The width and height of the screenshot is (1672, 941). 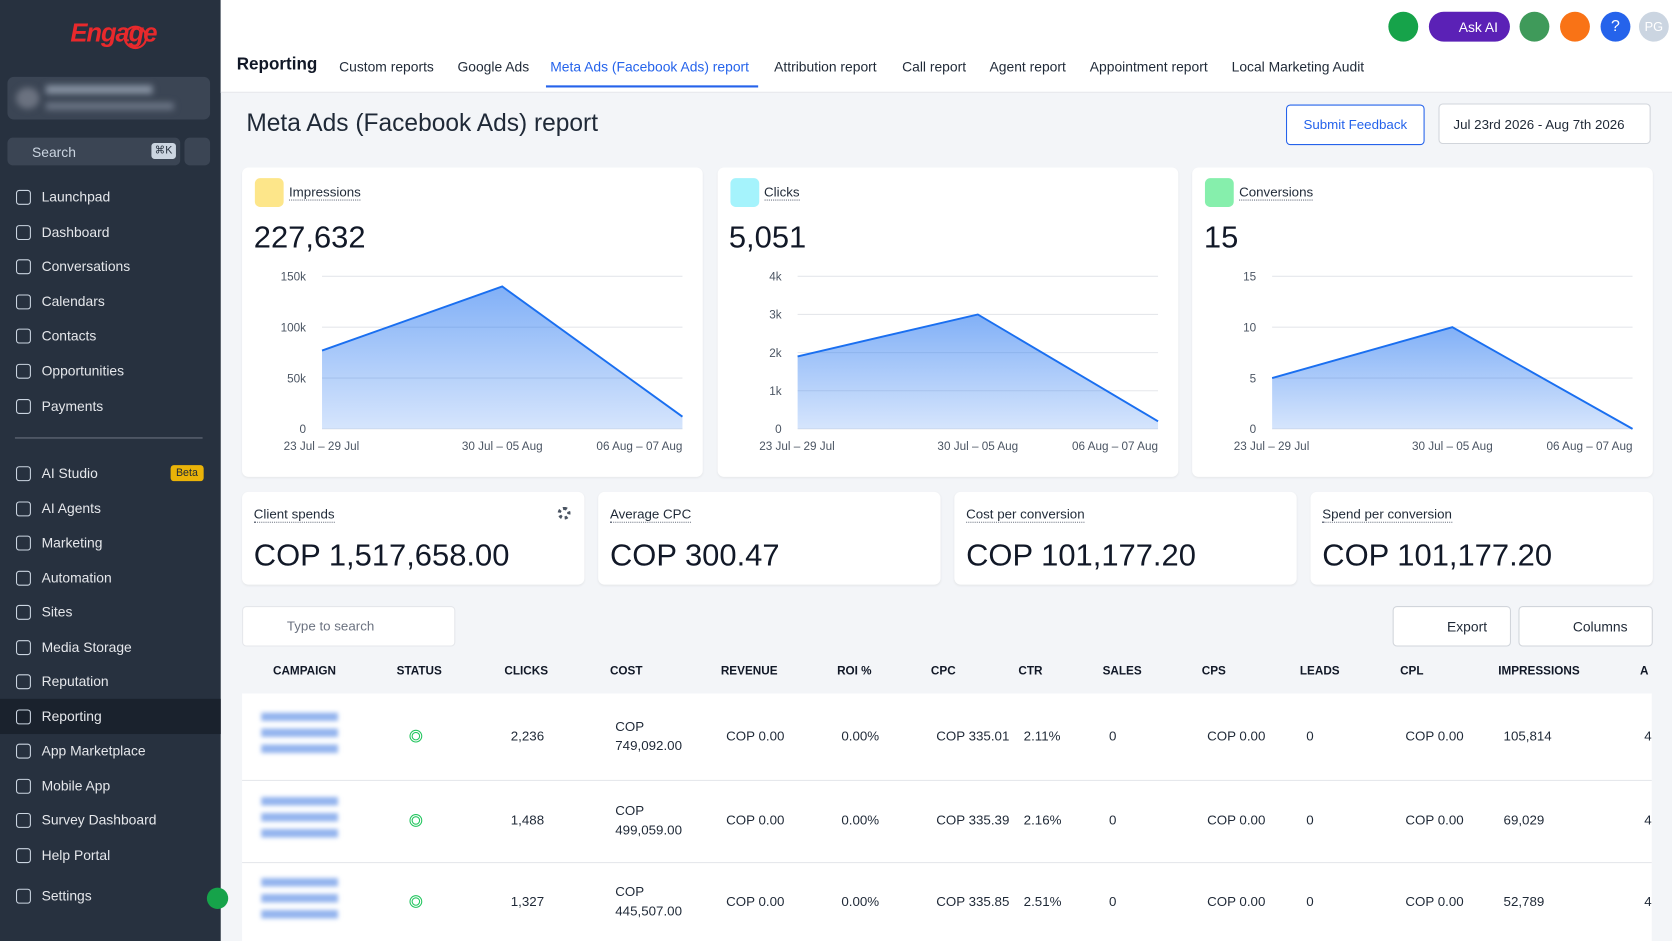 What do you see at coordinates (1030, 671) in the screenshot?
I see `column-header: CTR` at bounding box center [1030, 671].